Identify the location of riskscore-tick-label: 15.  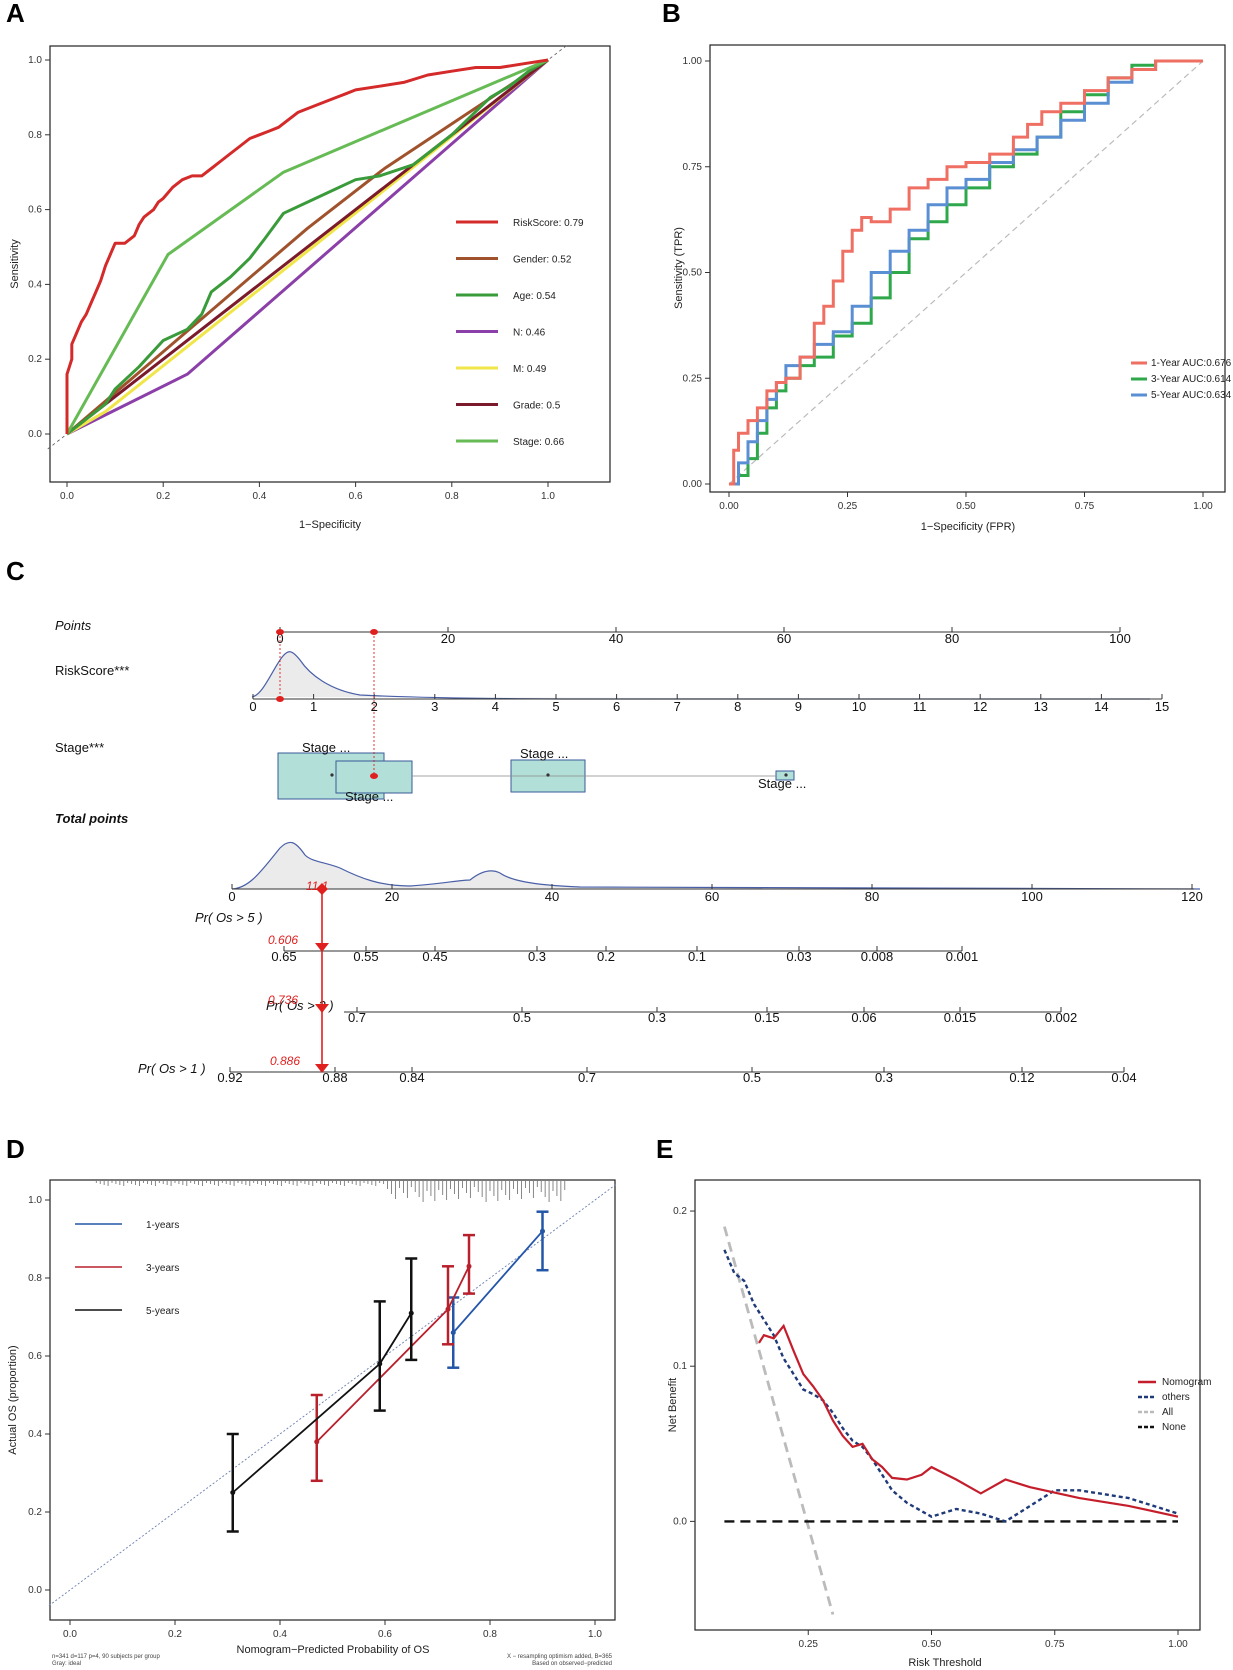
(1162, 706).